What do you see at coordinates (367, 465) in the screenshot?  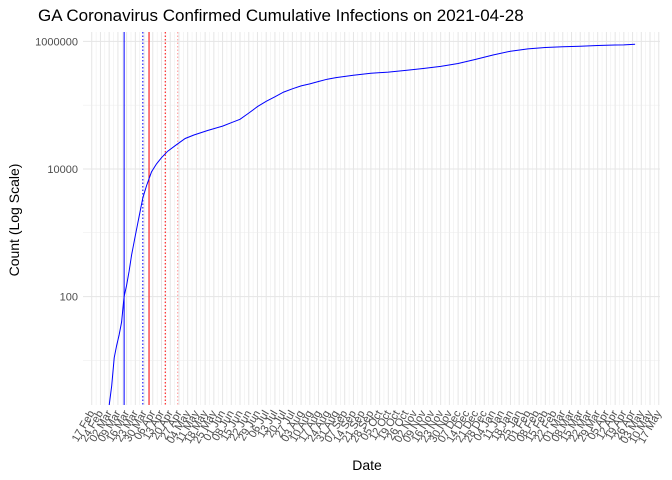 I see `x-axis-title: Date` at bounding box center [367, 465].